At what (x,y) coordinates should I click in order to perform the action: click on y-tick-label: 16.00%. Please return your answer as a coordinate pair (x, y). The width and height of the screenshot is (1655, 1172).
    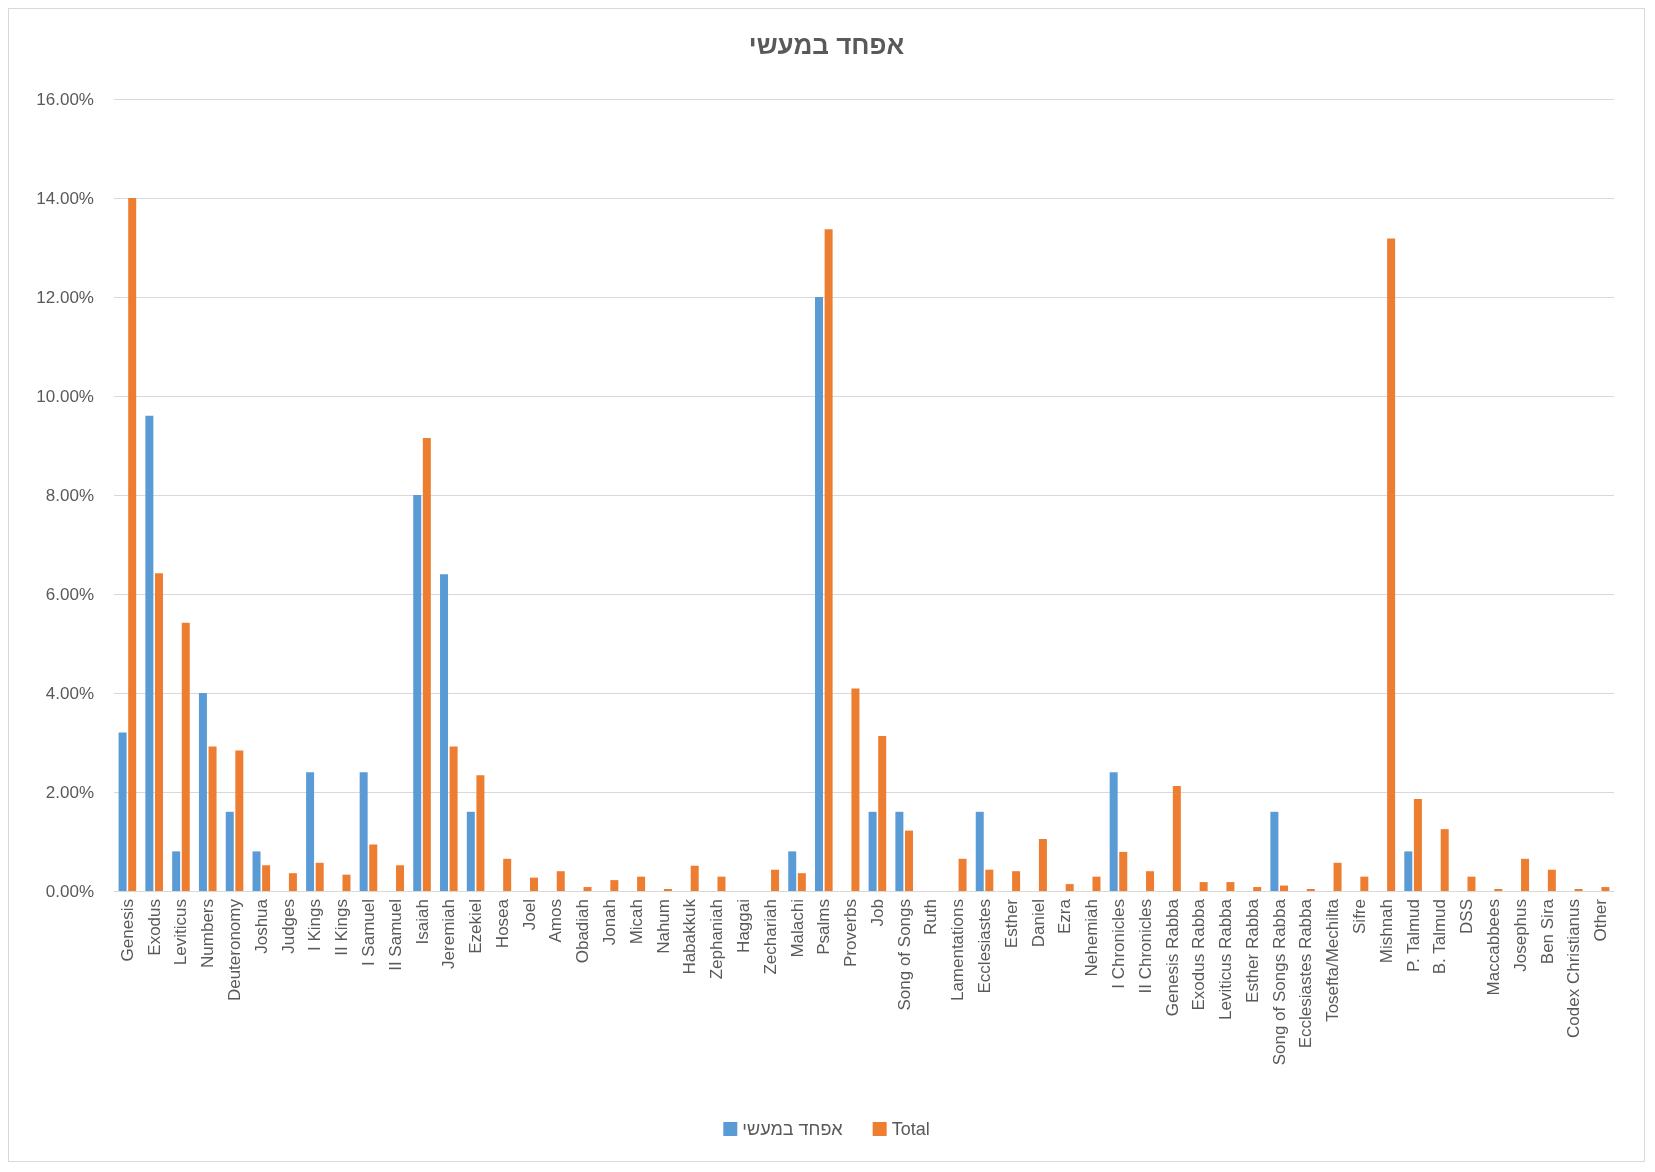
    Looking at the image, I should click on (65, 99).